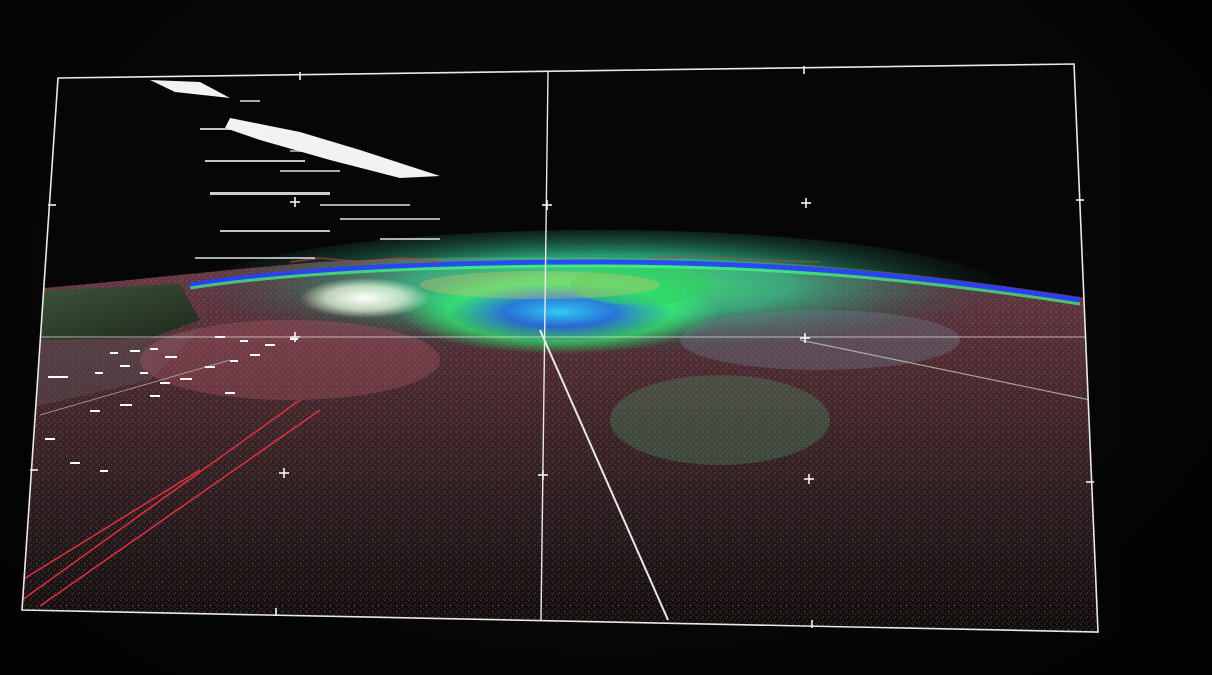 This screenshot has width=1212, height=675. I want to click on survey-line, so click(604, 475).